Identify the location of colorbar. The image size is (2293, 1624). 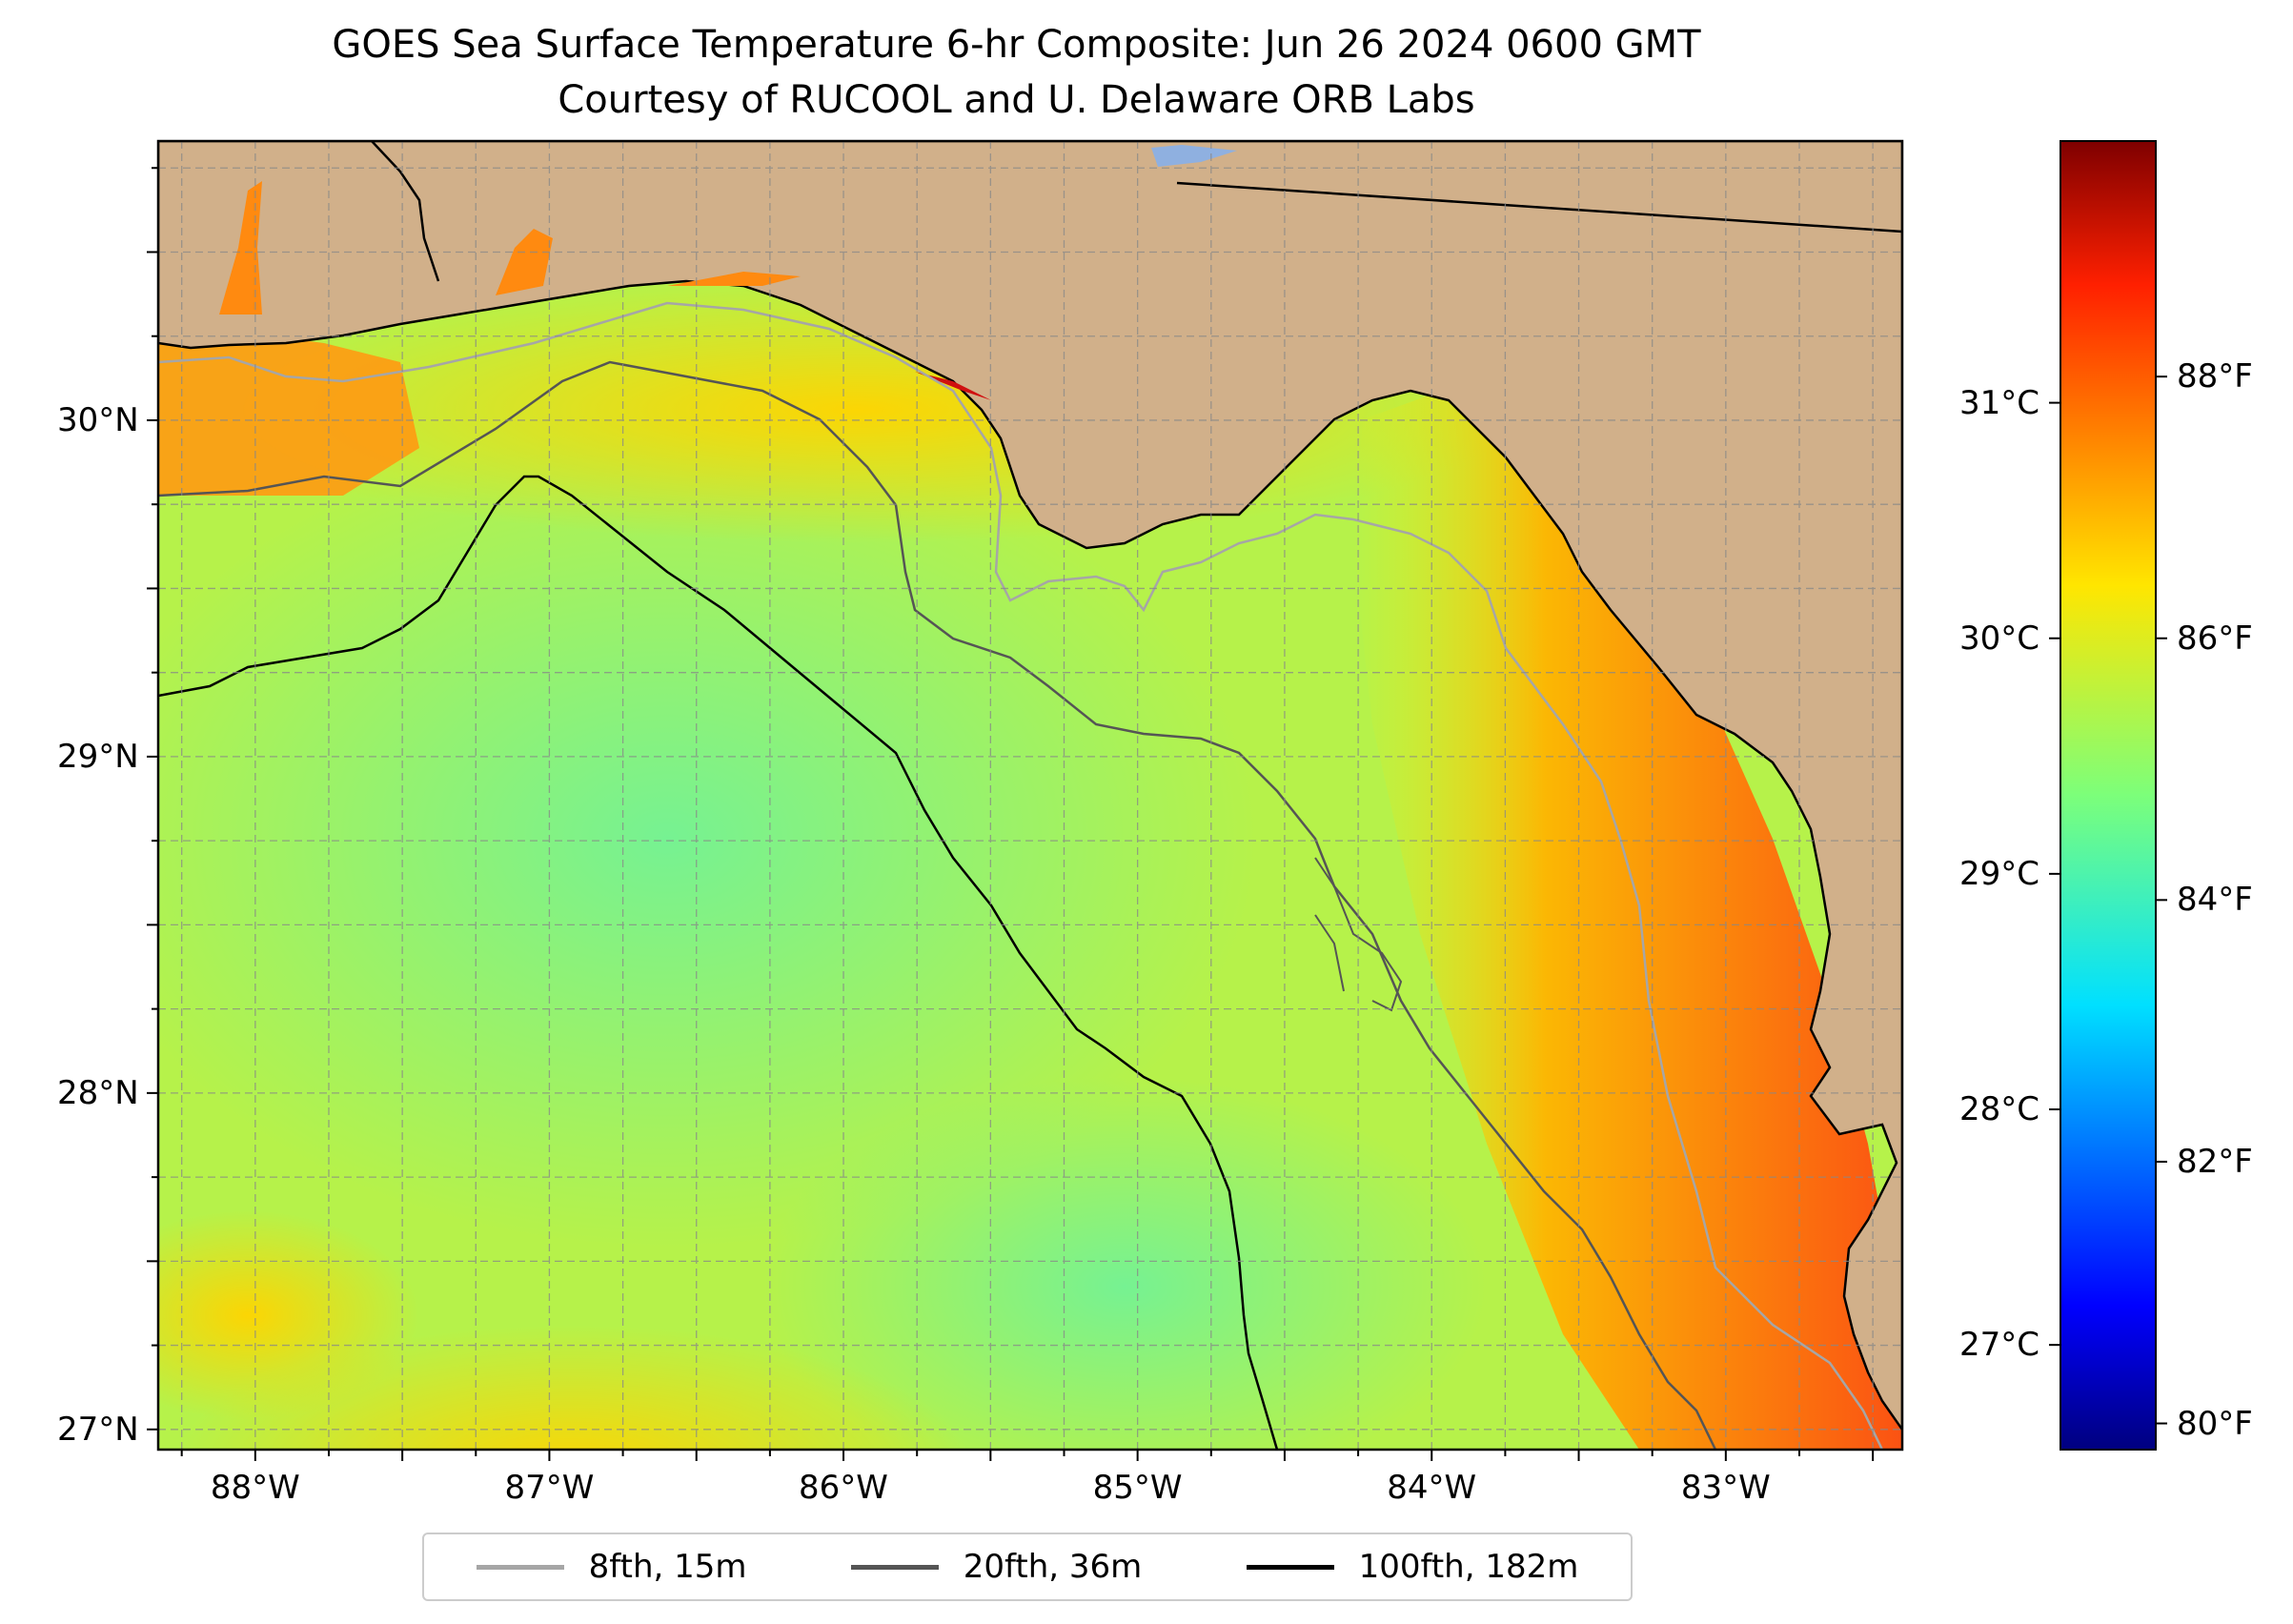
(2108, 795).